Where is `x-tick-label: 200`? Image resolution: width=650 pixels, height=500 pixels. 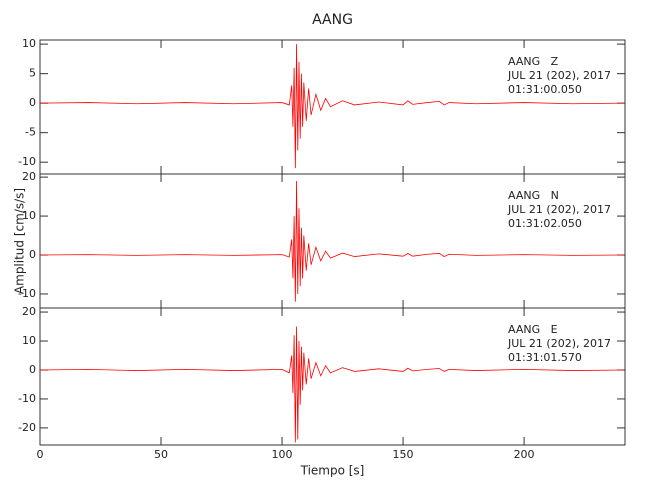
x-tick-label: 200 is located at coordinates (524, 454).